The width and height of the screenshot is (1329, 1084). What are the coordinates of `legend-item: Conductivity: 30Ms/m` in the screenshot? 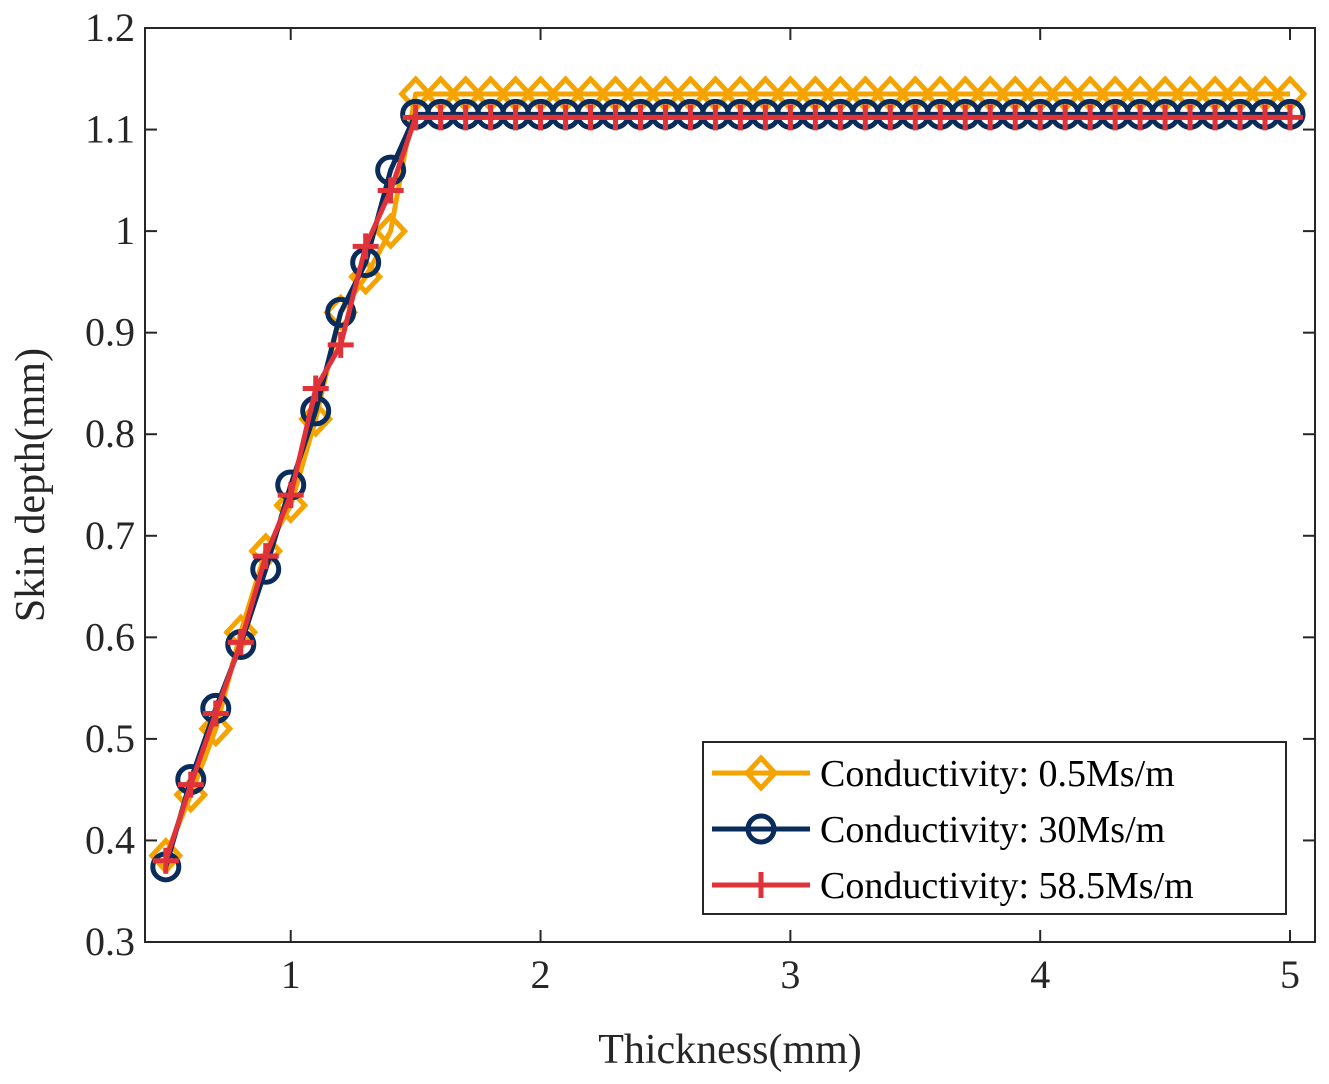 It's located at (938, 830).